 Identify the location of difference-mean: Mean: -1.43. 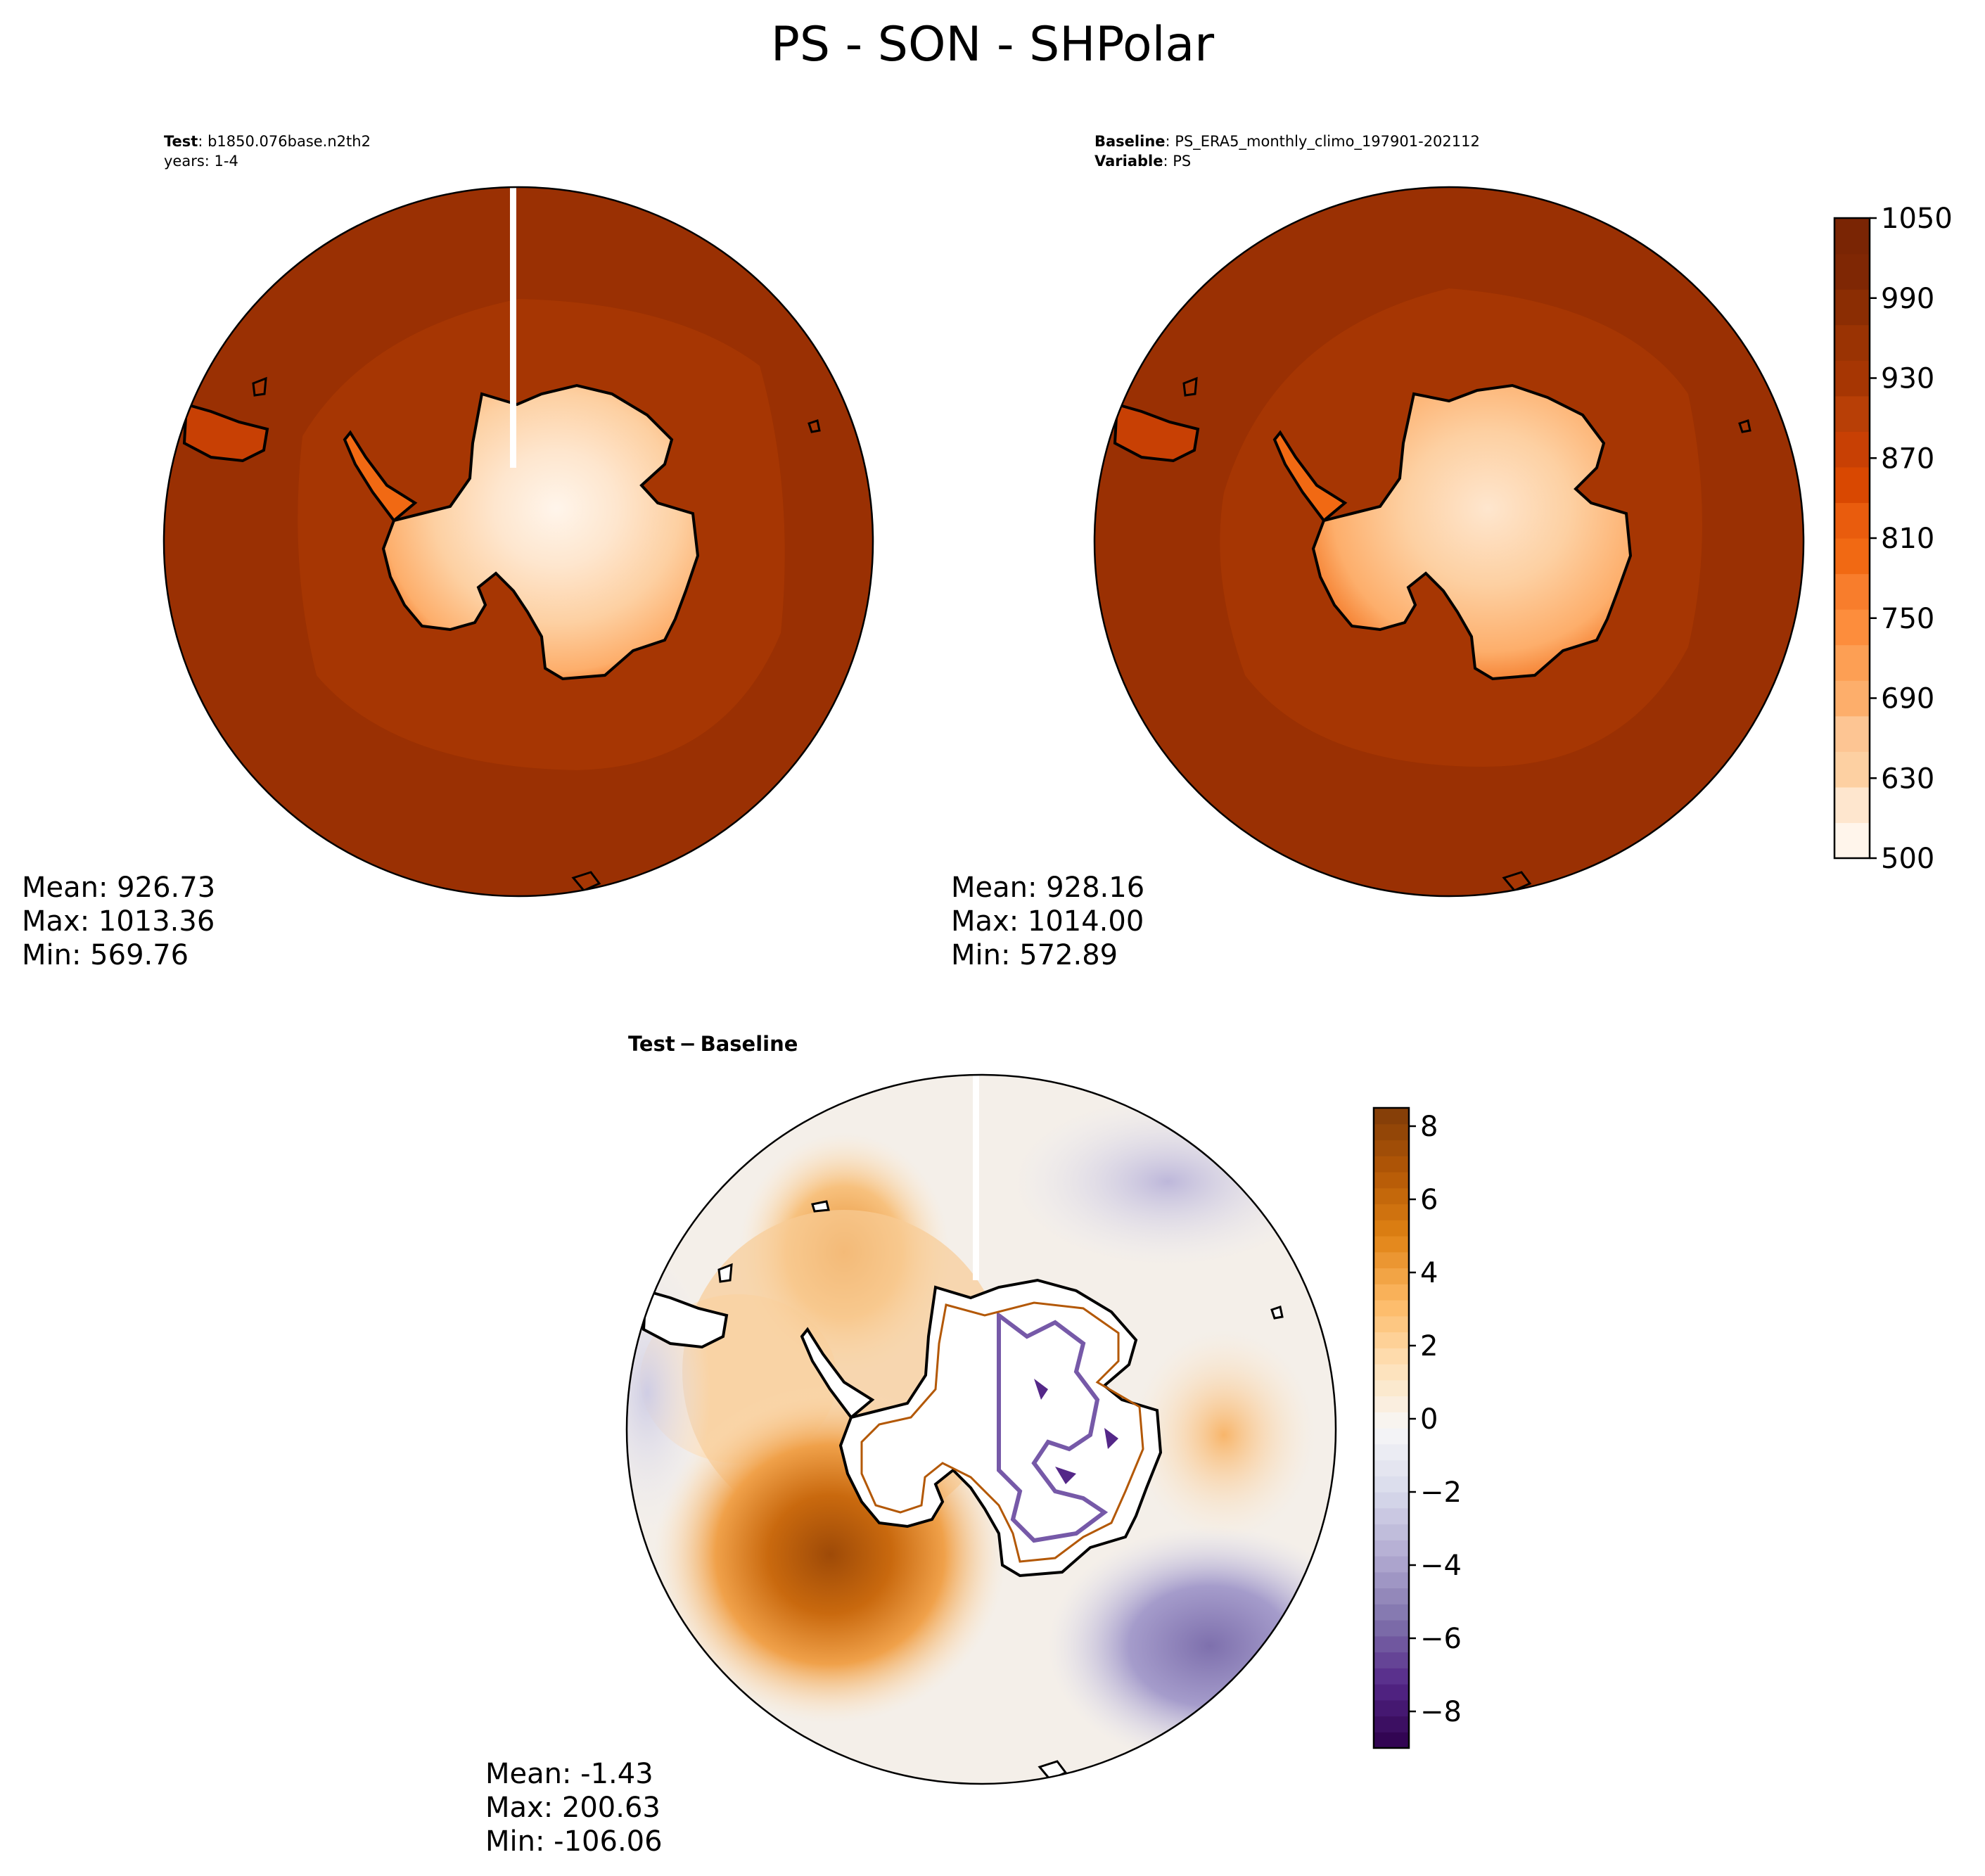
(569, 1774).